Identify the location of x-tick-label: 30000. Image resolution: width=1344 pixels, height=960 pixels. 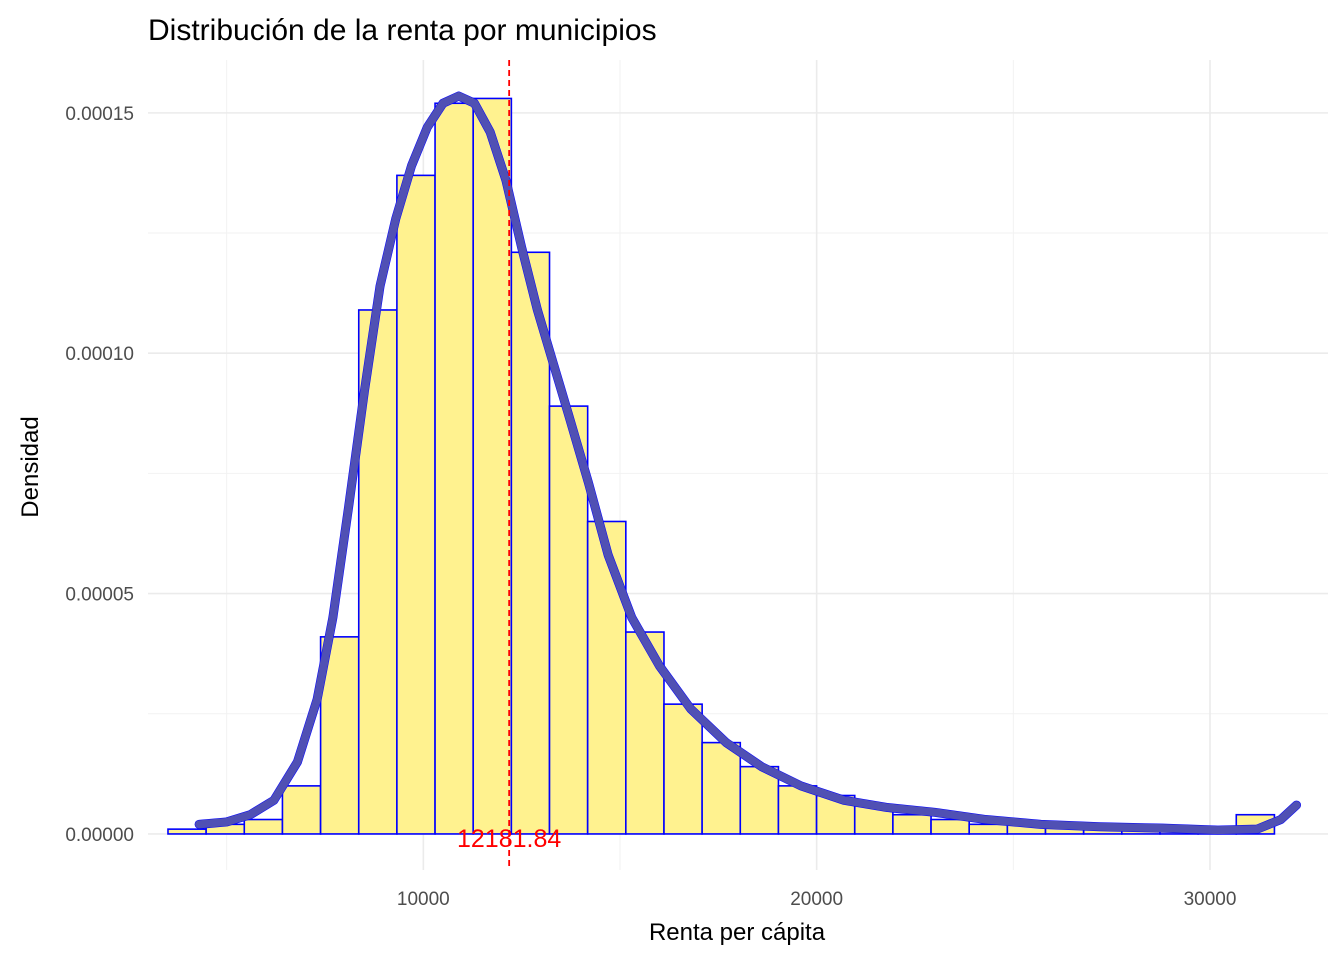
(1210, 899).